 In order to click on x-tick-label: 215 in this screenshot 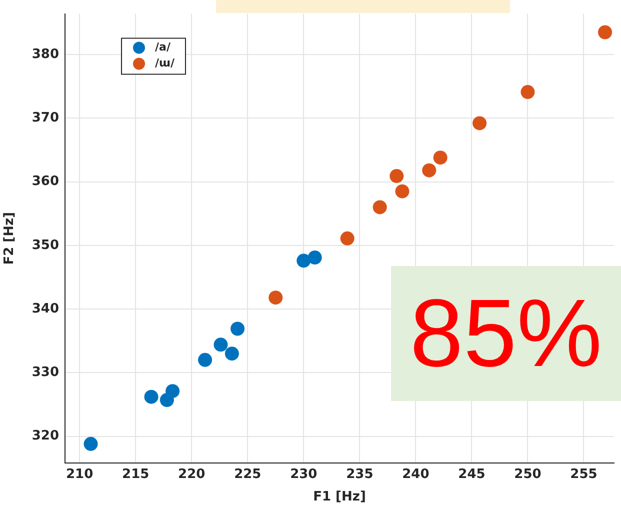, I will do `click(136, 474)`.